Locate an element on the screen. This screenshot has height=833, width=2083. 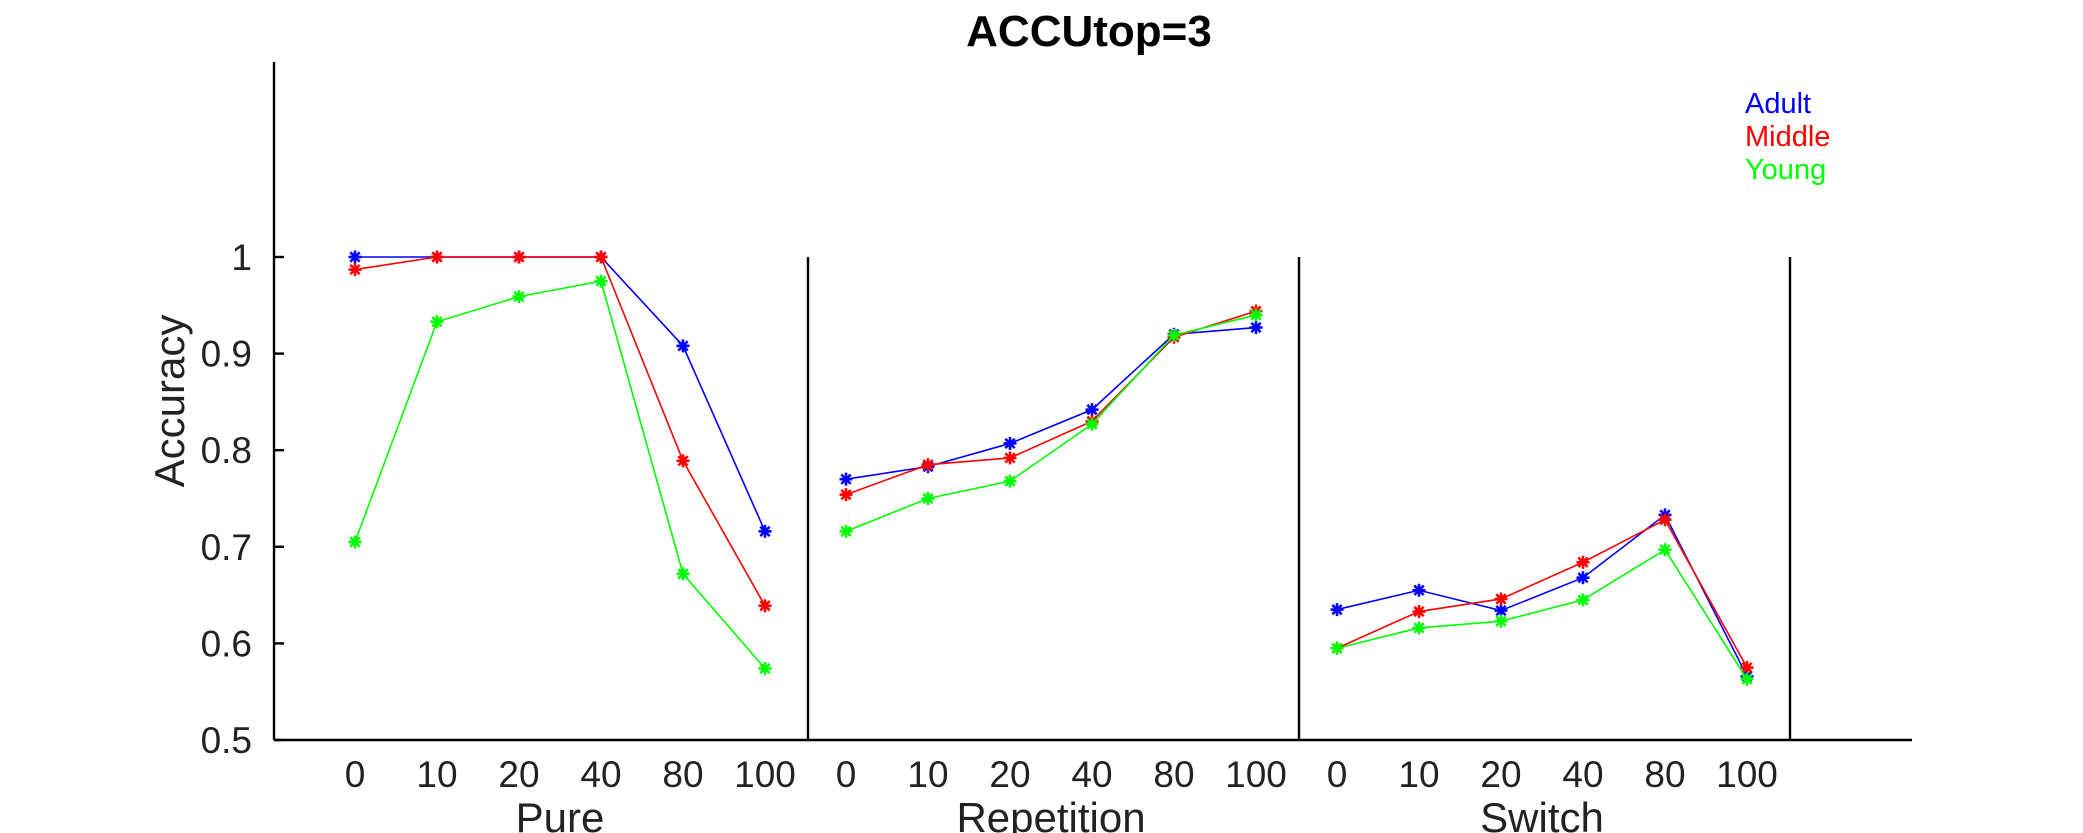
legend-entry-adult: Adult is located at coordinates (1778, 104).